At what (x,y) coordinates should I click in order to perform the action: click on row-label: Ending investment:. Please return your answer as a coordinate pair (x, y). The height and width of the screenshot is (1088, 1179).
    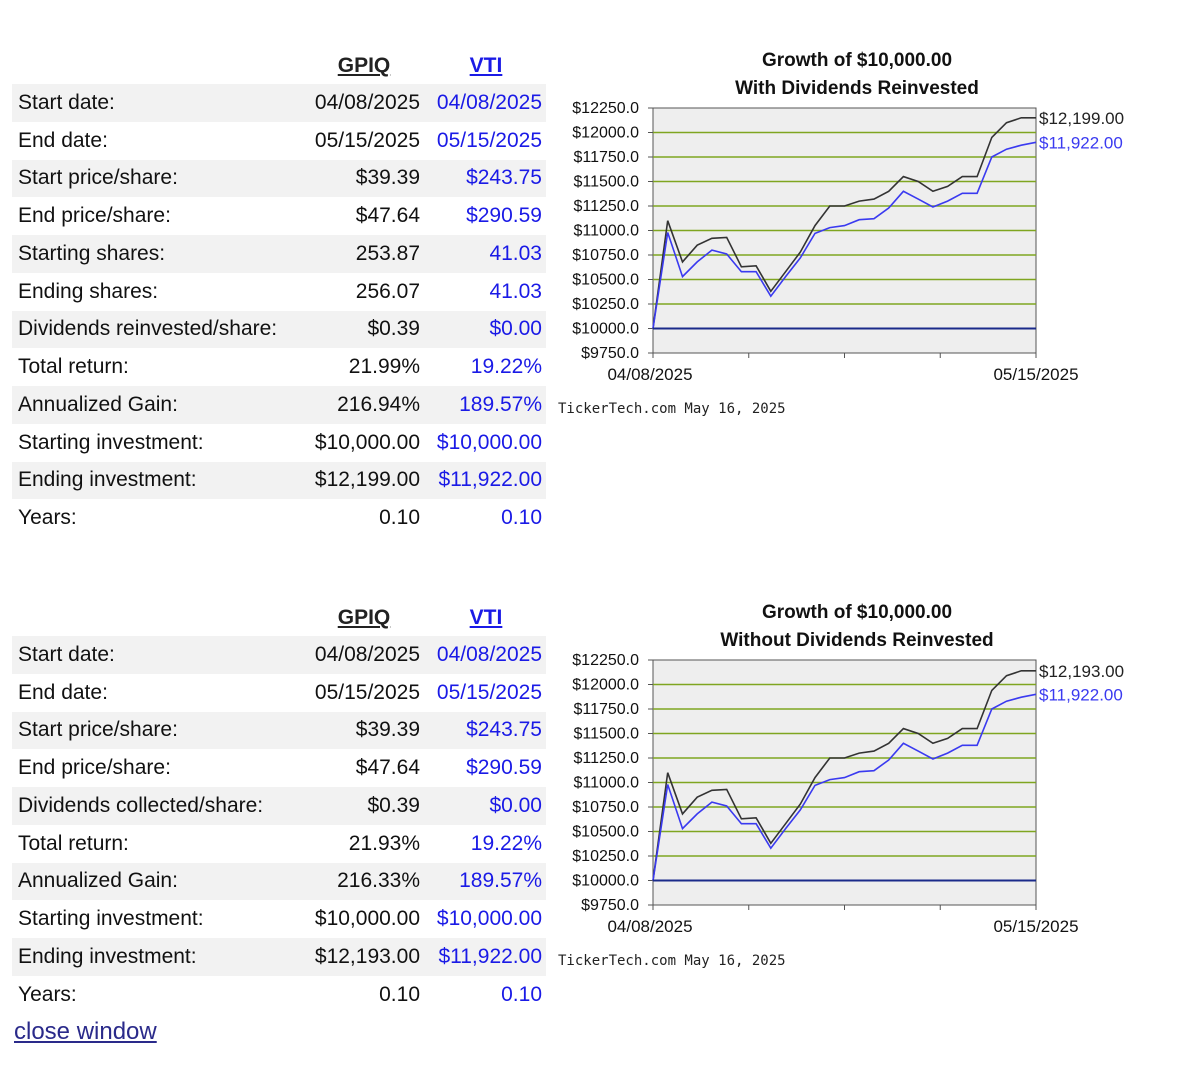
    Looking at the image, I should click on (157, 957).